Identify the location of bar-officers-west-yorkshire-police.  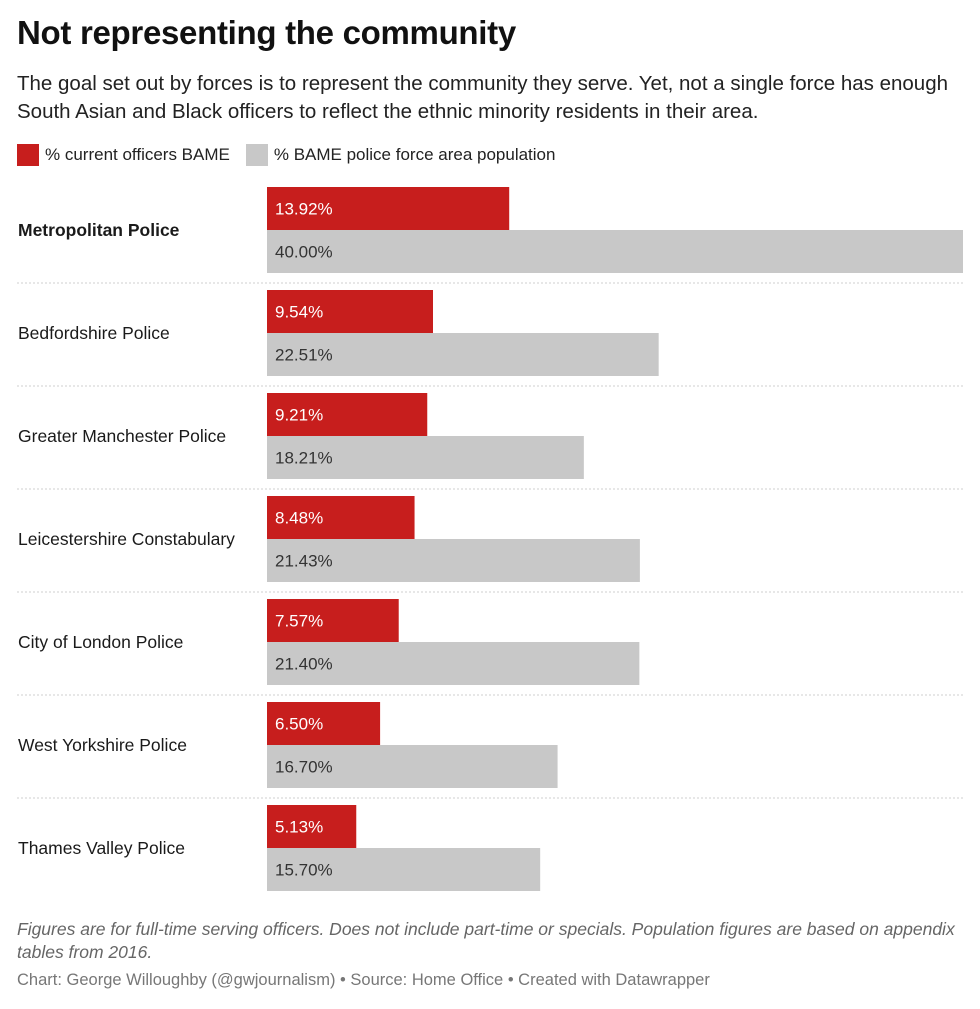
(324, 723).